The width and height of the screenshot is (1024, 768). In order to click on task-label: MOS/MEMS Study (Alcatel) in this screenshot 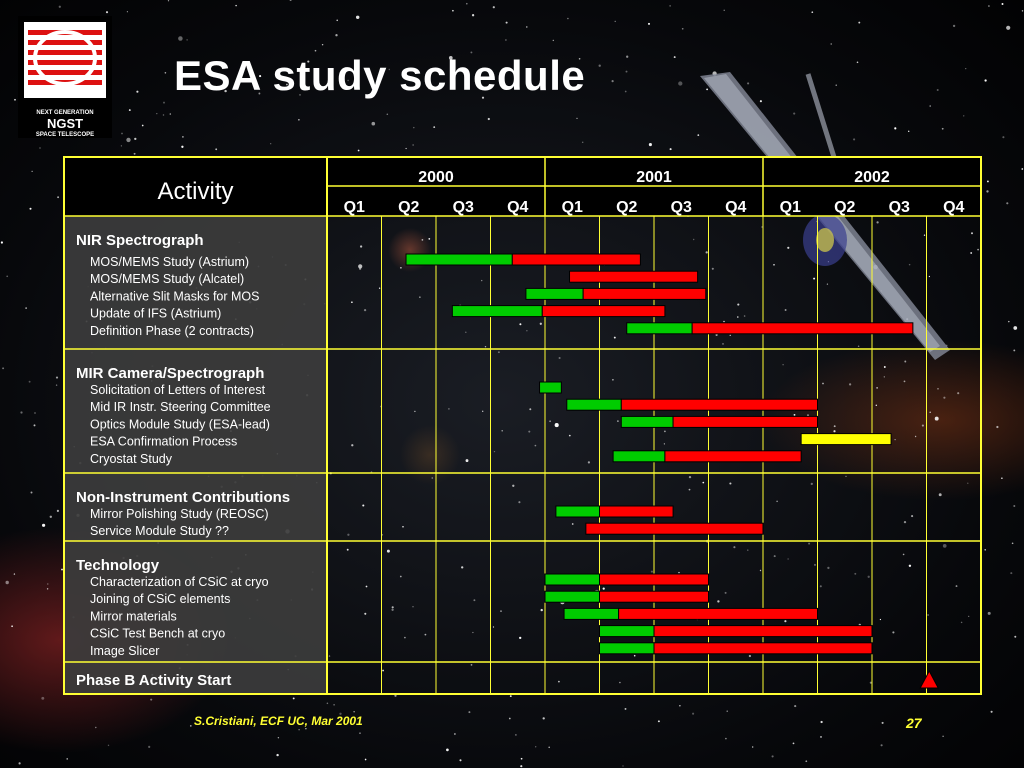, I will do `click(167, 279)`.